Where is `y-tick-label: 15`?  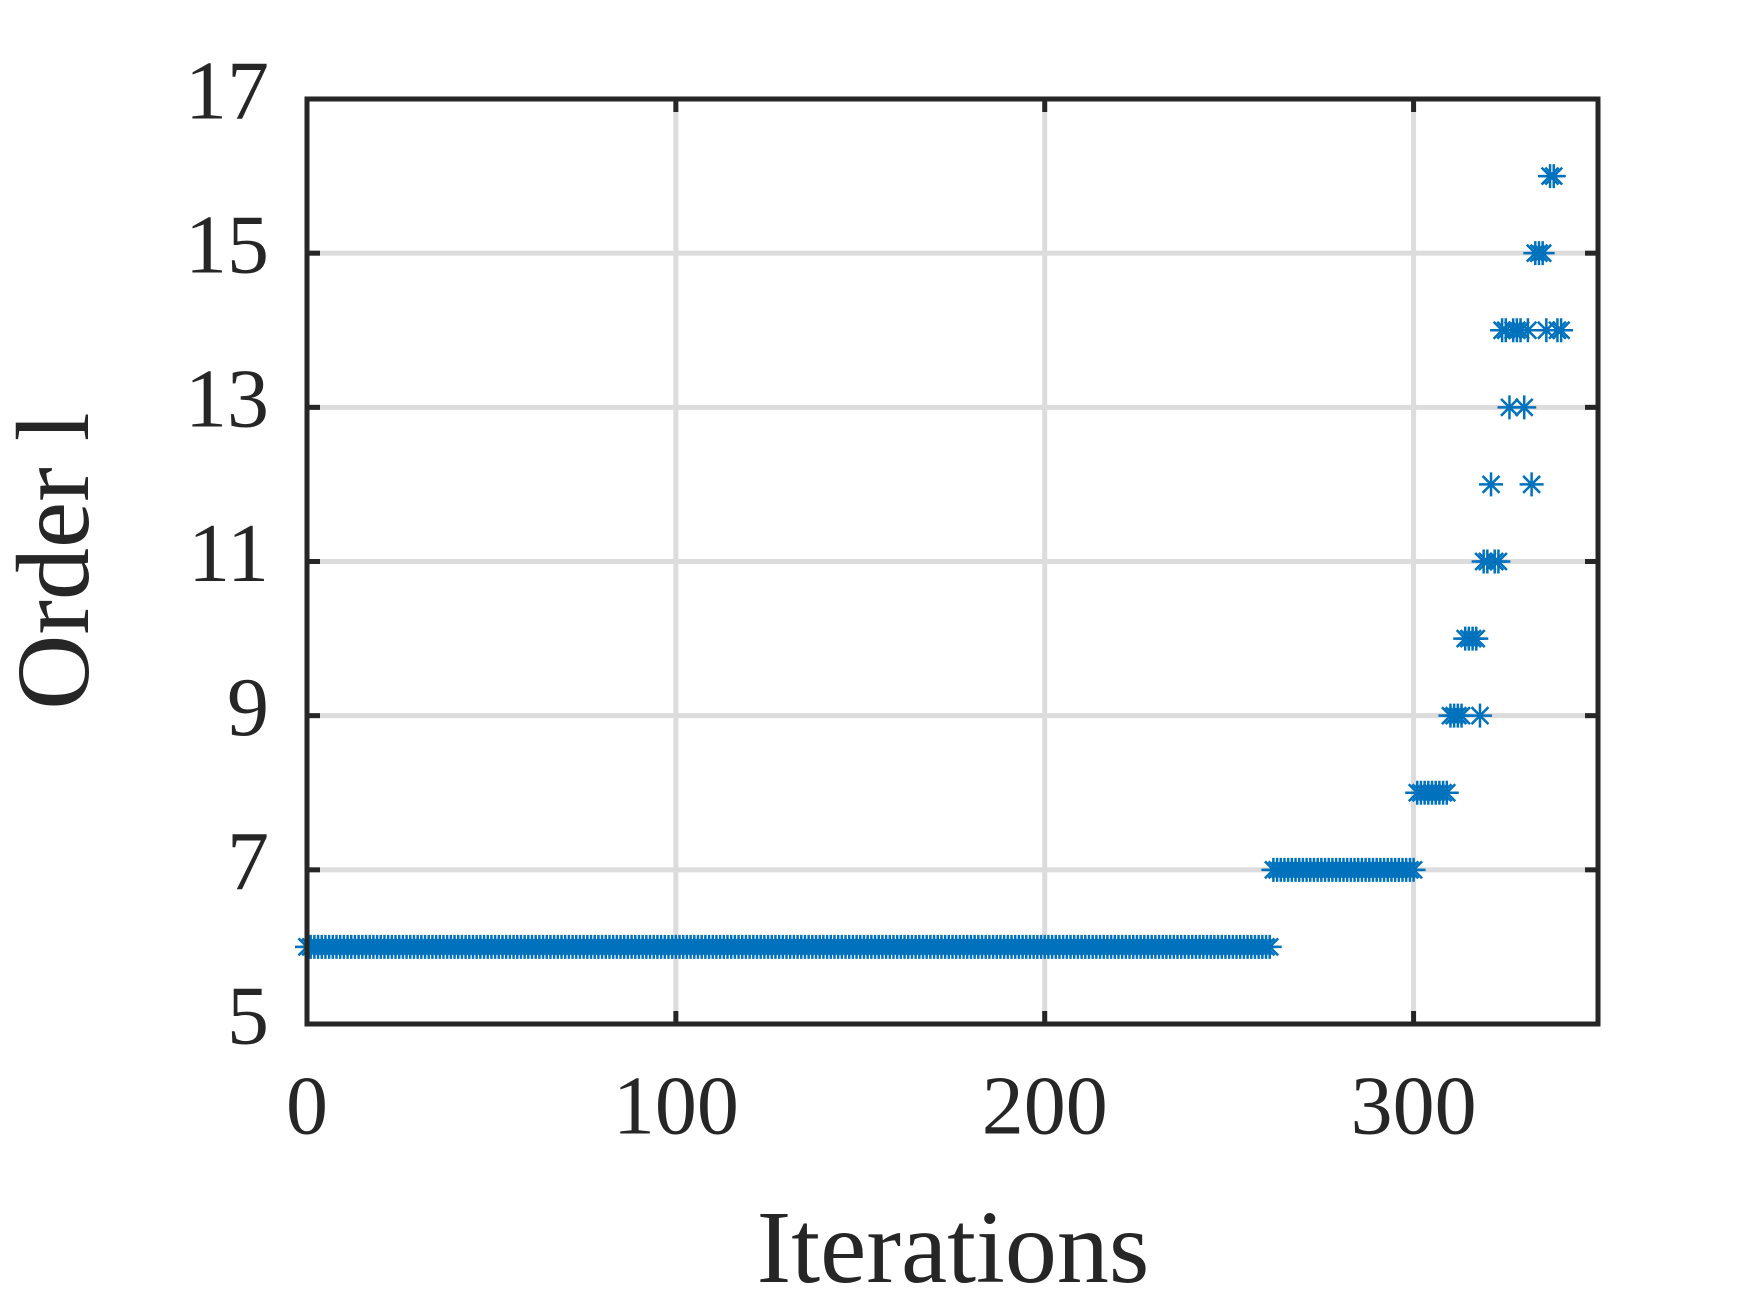
y-tick-label: 15 is located at coordinates (227, 244).